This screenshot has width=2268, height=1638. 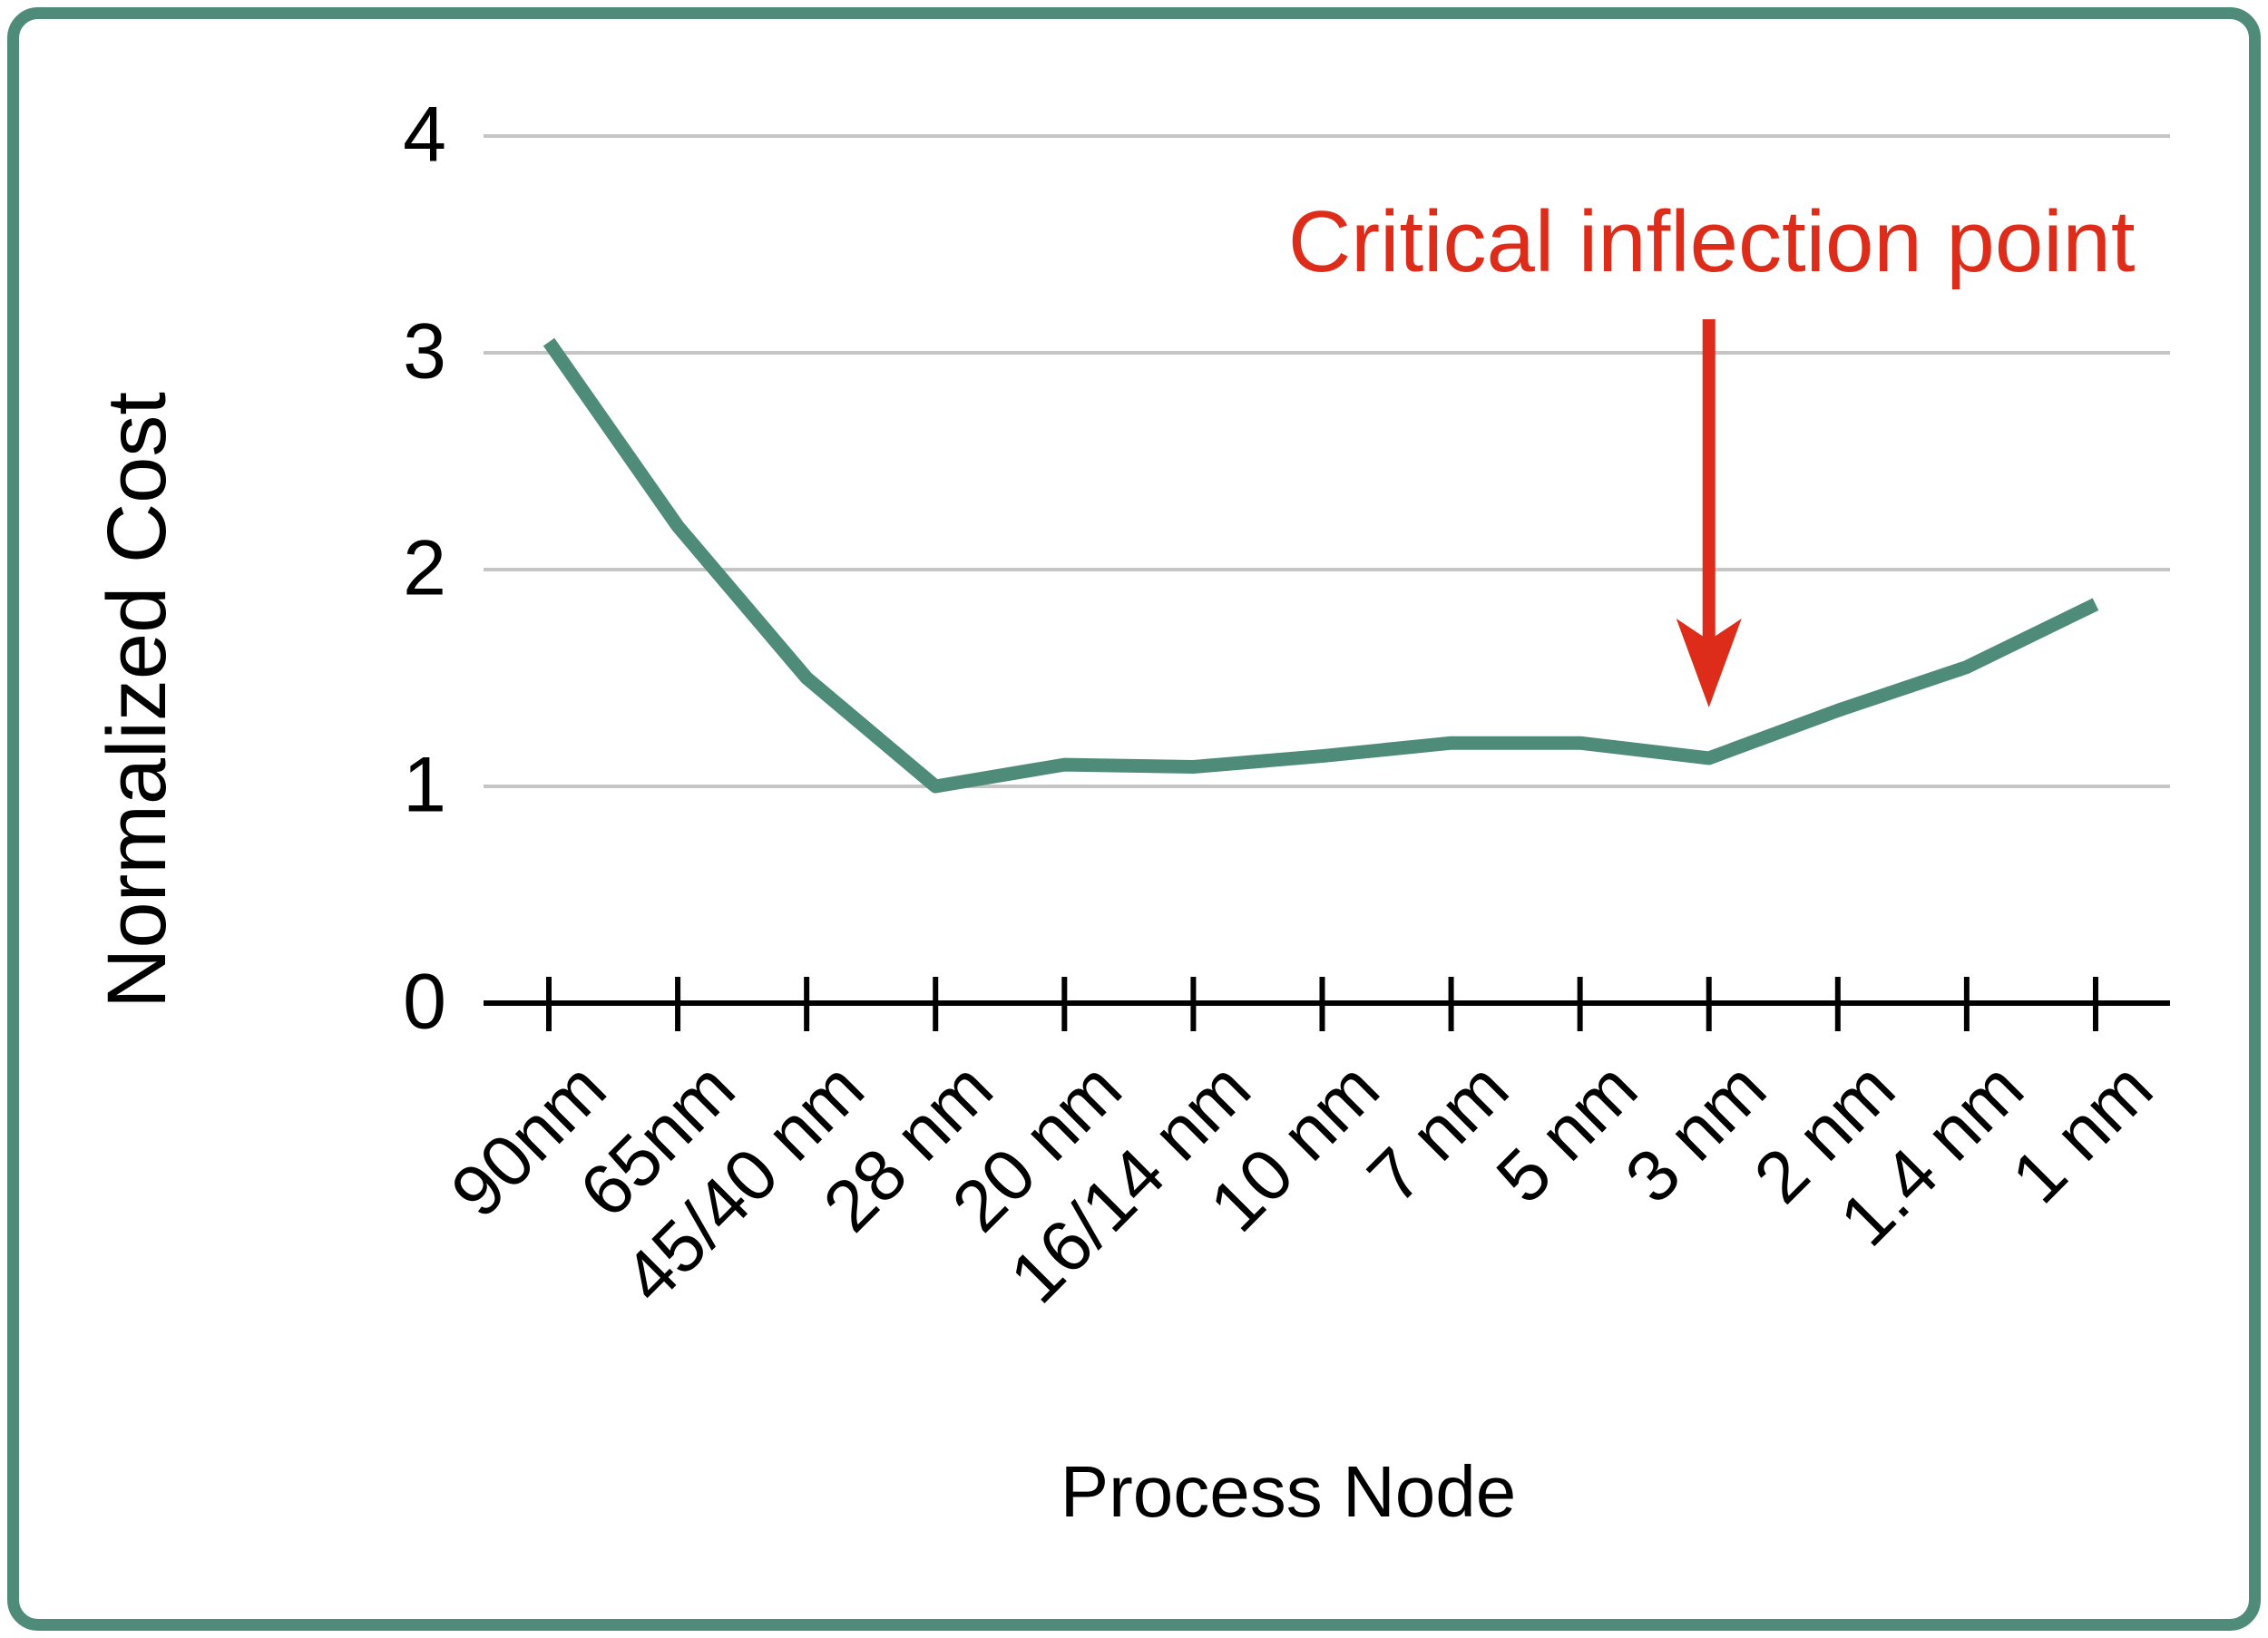 I want to click on y-tick-label: 3, so click(x=425, y=351).